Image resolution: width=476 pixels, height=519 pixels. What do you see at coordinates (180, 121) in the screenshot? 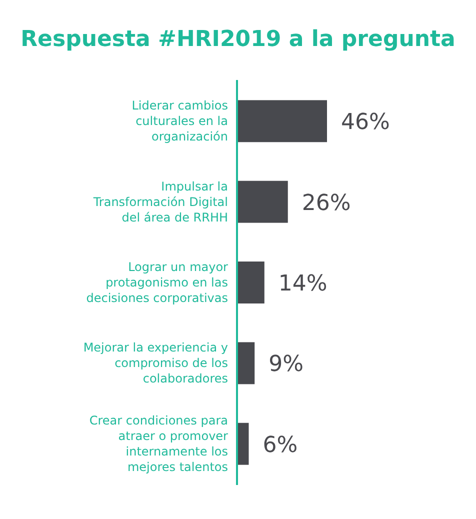
I see `y-tick-label: Liderar cambios culturales en la organización` at bounding box center [180, 121].